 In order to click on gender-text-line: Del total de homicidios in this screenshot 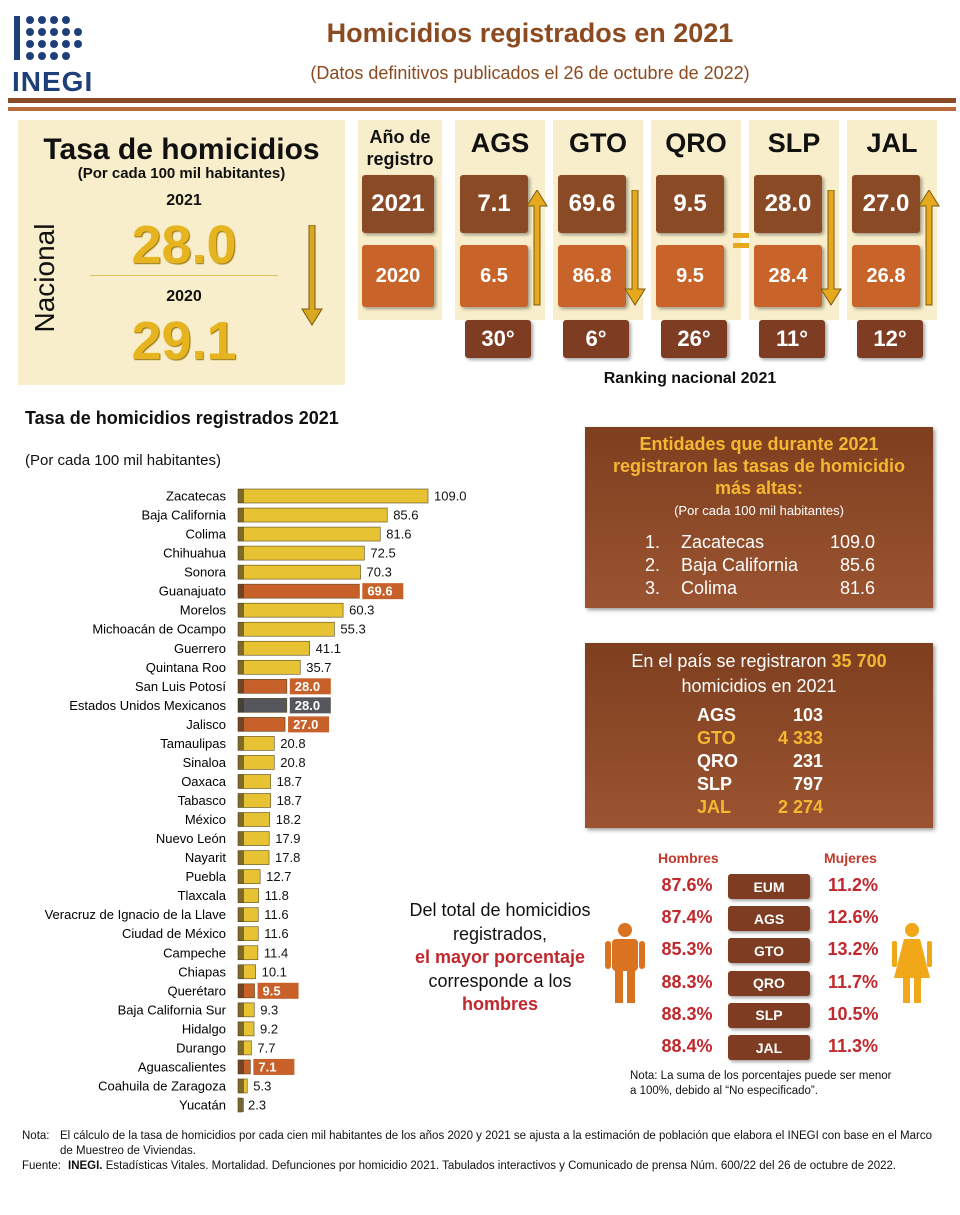, I will do `click(500, 910)`.